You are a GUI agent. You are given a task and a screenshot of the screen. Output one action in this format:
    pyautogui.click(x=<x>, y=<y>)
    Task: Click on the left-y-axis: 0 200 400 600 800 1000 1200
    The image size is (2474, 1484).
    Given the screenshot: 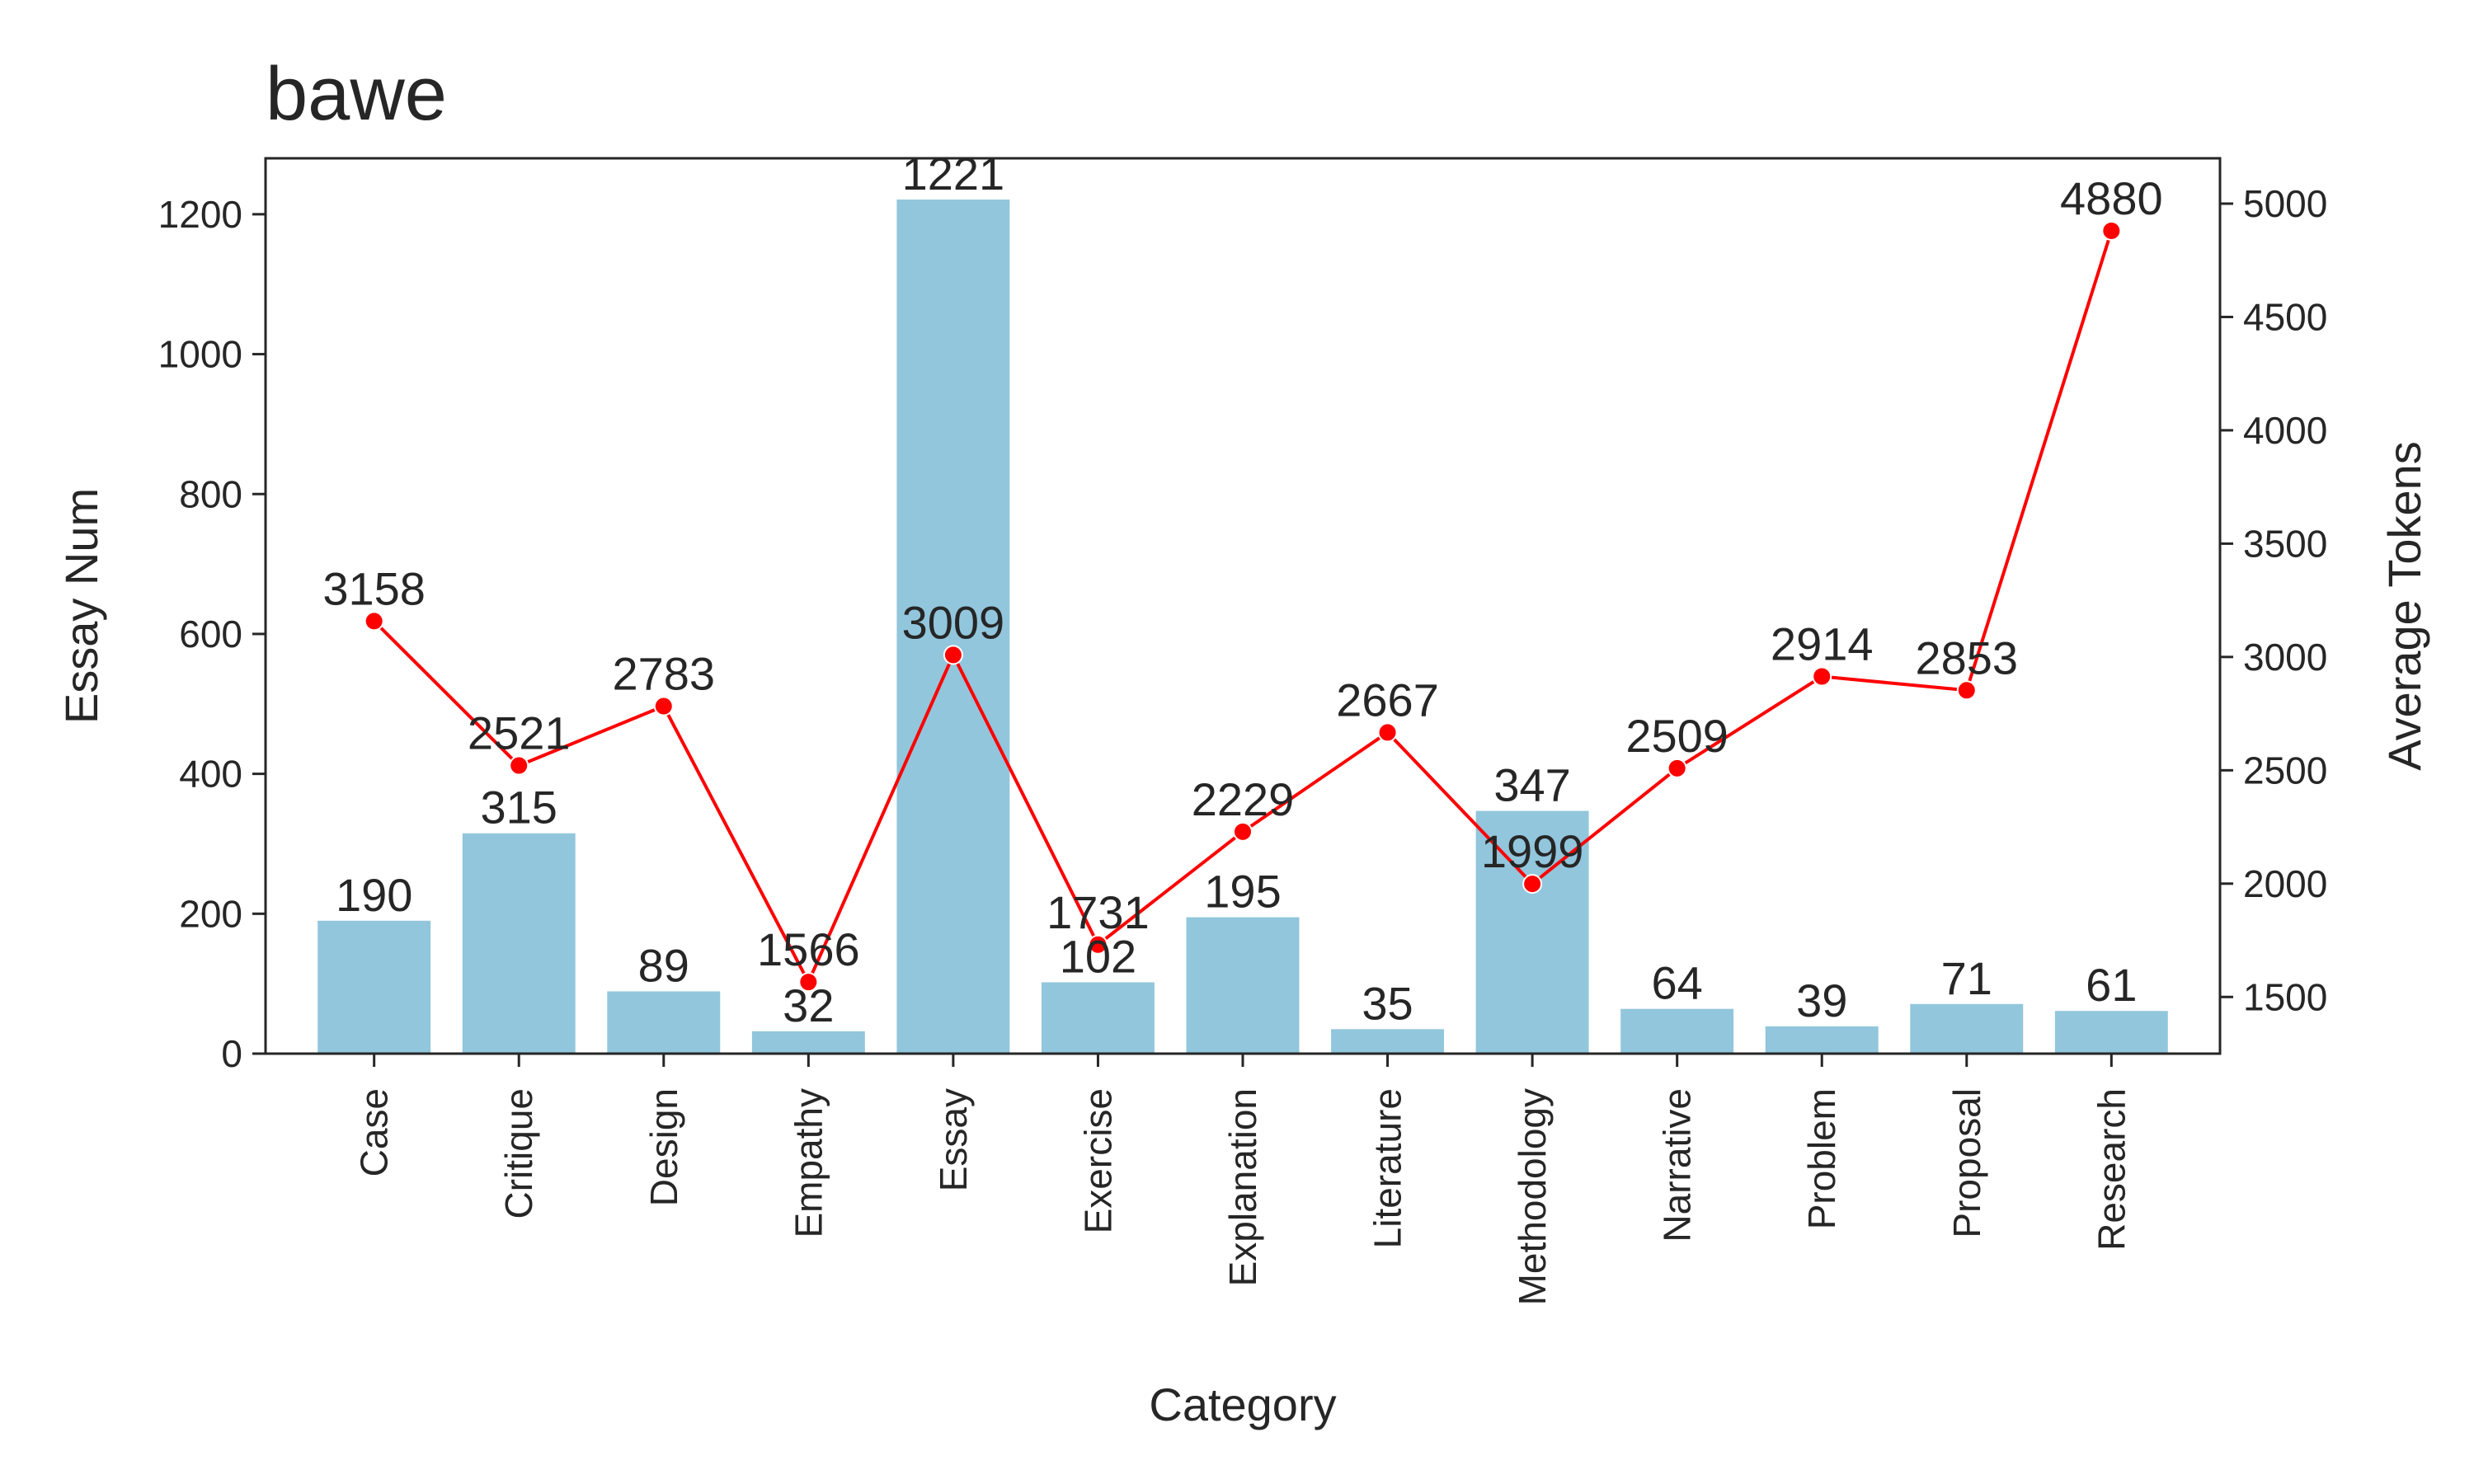 What is the action you would take?
    pyautogui.click(x=212, y=634)
    